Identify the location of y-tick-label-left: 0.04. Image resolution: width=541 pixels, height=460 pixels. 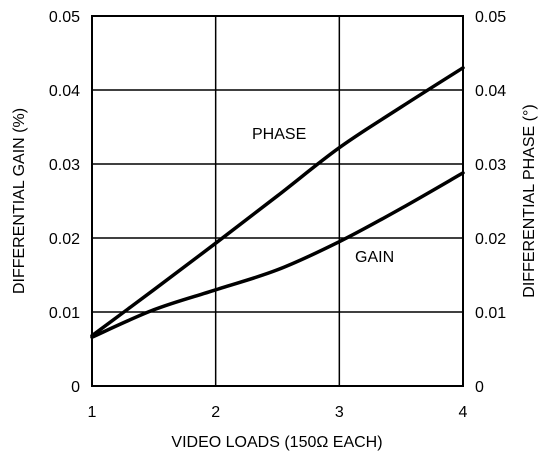
(64, 91).